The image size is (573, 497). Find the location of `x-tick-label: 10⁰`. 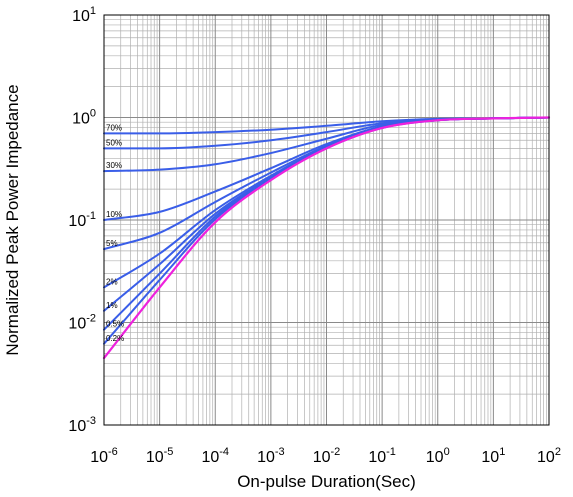

x-tick-label: 10⁰ is located at coordinates (438, 456).